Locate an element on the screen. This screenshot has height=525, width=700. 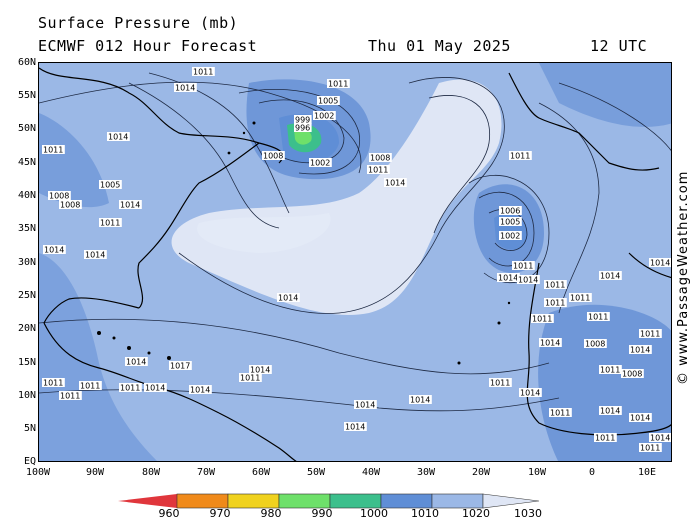
isobar-label: 1017 is located at coordinates (180, 366).